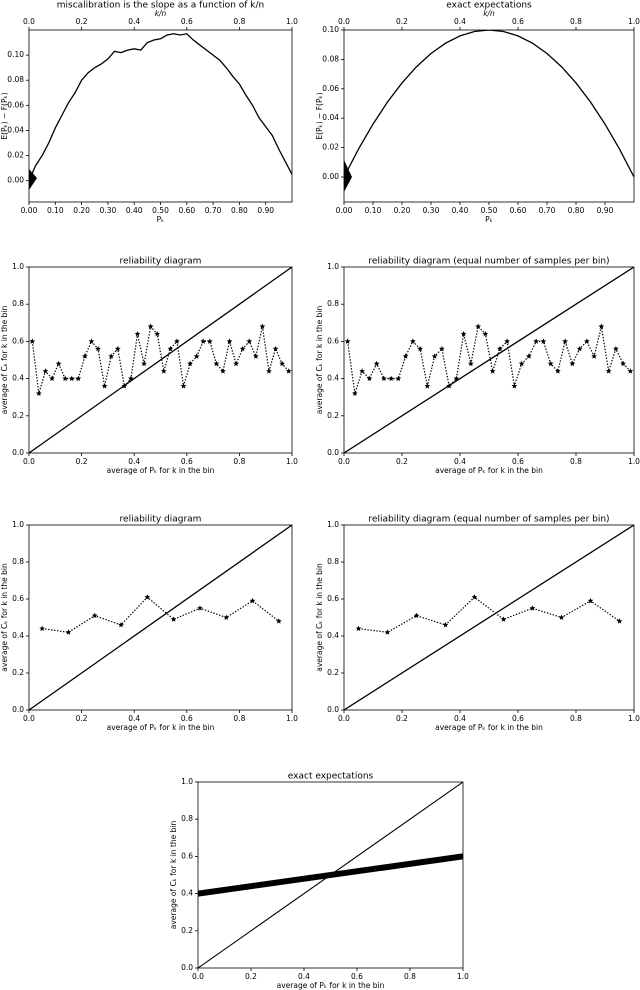 The width and height of the screenshot is (640, 990). What do you see at coordinates (81, 210) in the screenshot?
I see `x-tick-label: 0.20` at bounding box center [81, 210].